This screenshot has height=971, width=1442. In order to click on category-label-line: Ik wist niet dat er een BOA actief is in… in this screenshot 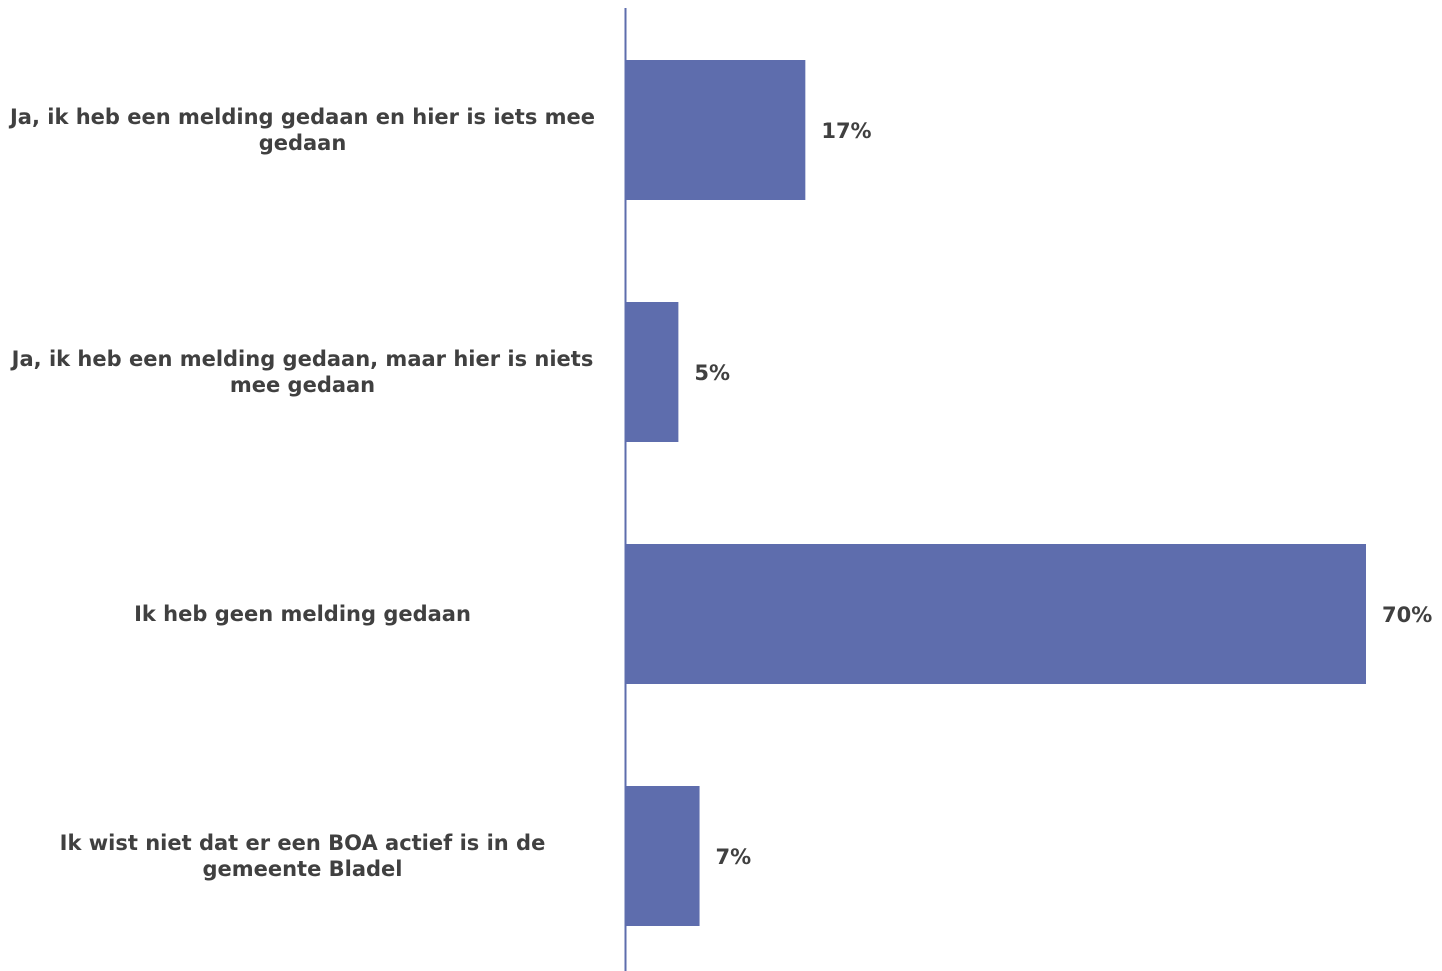, I will do `click(302, 843)`.